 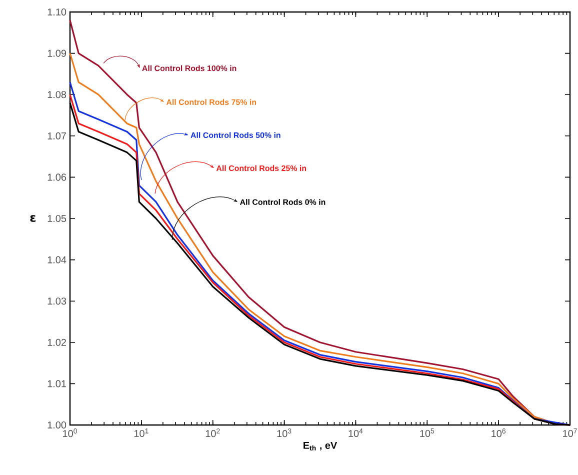 What do you see at coordinates (321, 446) in the screenshot?
I see `x-axis-title: E$_{th}$ , eV` at bounding box center [321, 446].